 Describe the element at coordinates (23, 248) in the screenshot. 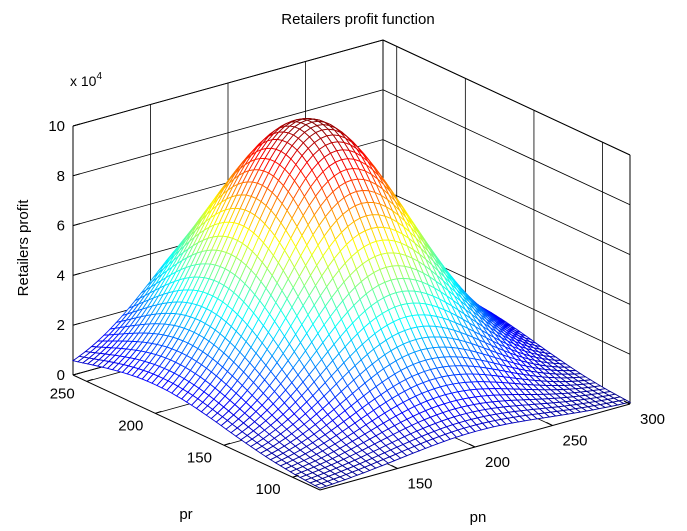

I see `z-axis-label: Retailers profit` at that location.